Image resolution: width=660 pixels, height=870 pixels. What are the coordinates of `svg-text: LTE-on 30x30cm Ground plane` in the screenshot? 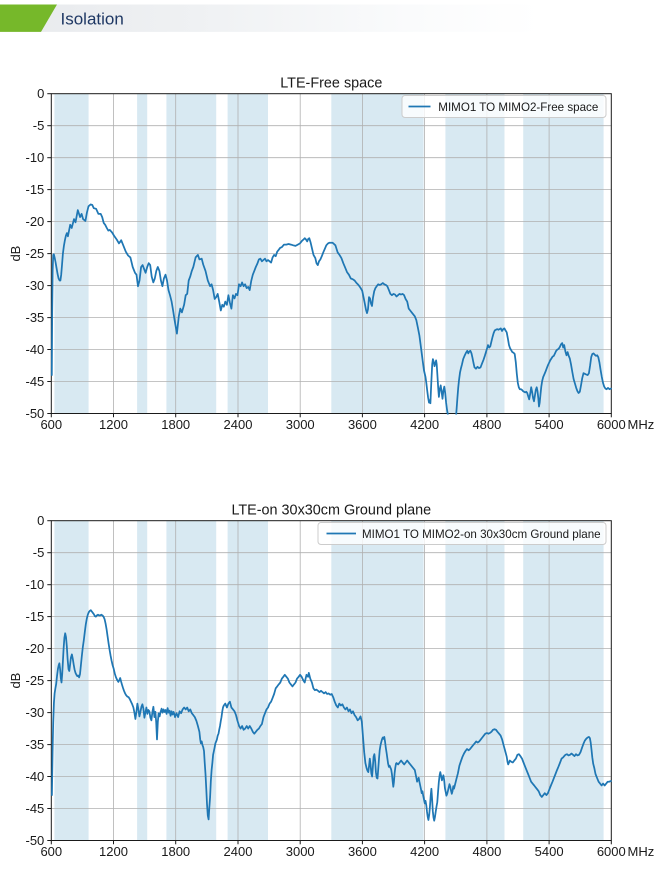 It's located at (331, 511).